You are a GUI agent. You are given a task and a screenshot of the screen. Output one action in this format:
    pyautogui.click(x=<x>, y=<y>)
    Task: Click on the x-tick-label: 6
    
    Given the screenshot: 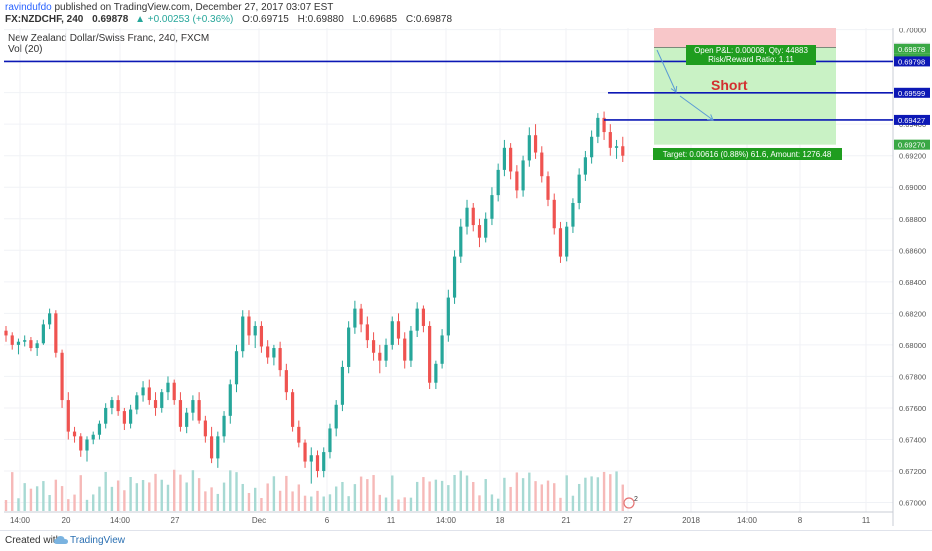 What is the action you would take?
    pyautogui.click(x=327, y=520)
    